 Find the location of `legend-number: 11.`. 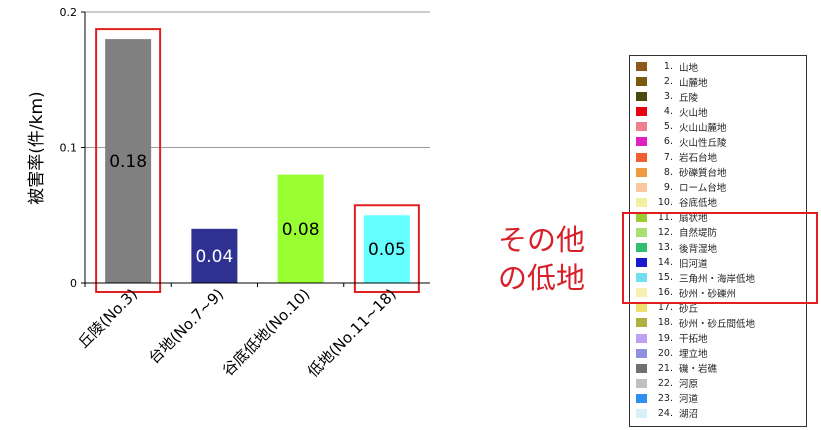

legend-number: 11. is located at coordinates (665, 217).